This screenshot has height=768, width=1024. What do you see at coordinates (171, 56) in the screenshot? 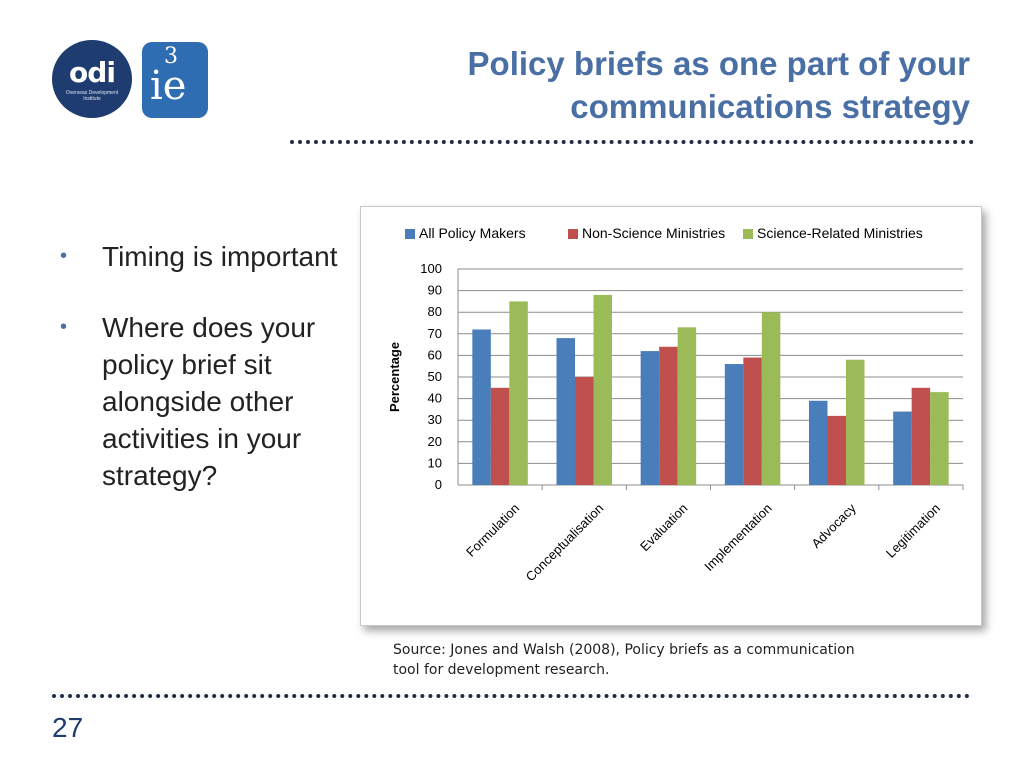
I see `3ie-logo-mark: 3` at bounding box center [171, 56].